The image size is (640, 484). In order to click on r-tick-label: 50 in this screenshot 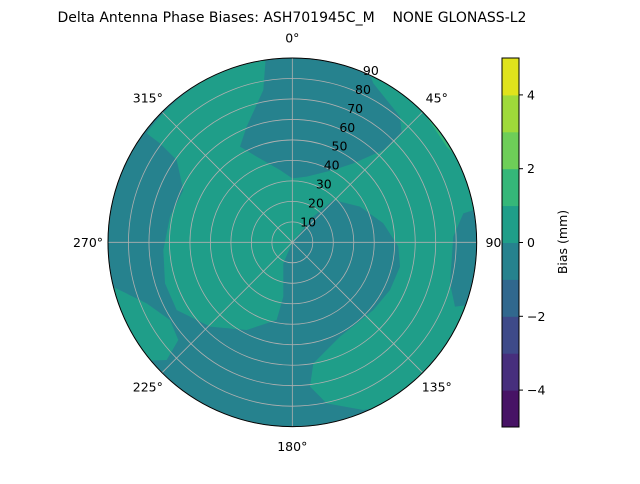, I will do `click(340, 146)`.